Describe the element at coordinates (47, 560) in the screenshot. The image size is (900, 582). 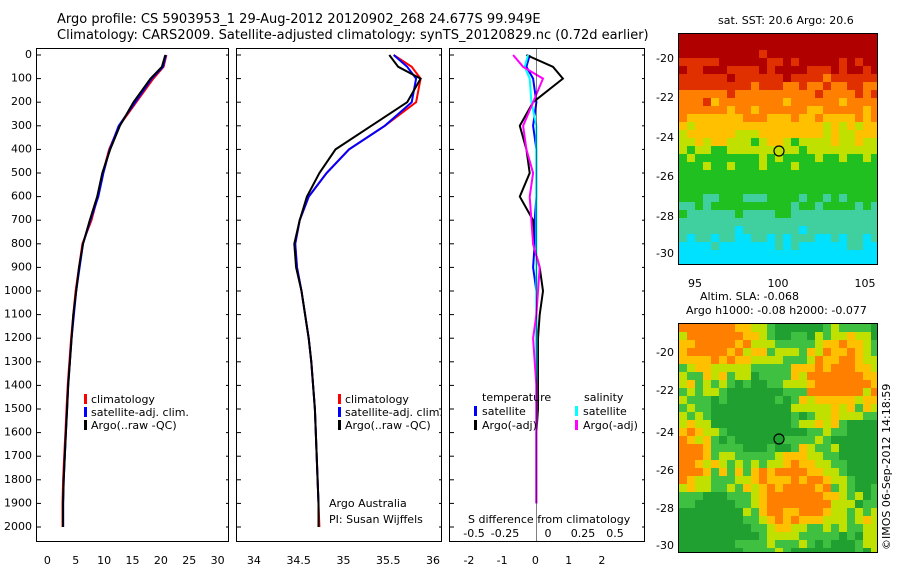
I see `x-tick-label: 0` at that location.